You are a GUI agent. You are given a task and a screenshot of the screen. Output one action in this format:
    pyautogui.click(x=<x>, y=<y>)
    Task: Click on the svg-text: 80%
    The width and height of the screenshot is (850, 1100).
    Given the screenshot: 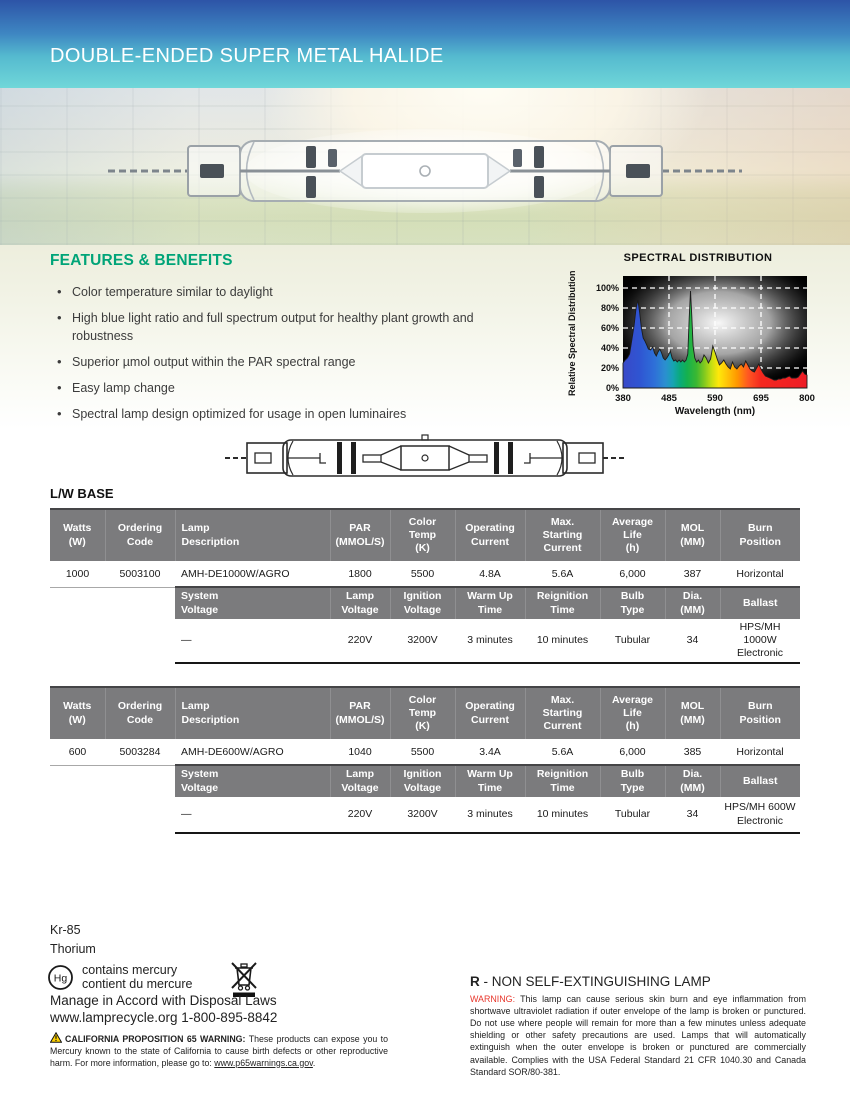 What is the action you would take?
    pyautogui.click(x=610, y=308)
    